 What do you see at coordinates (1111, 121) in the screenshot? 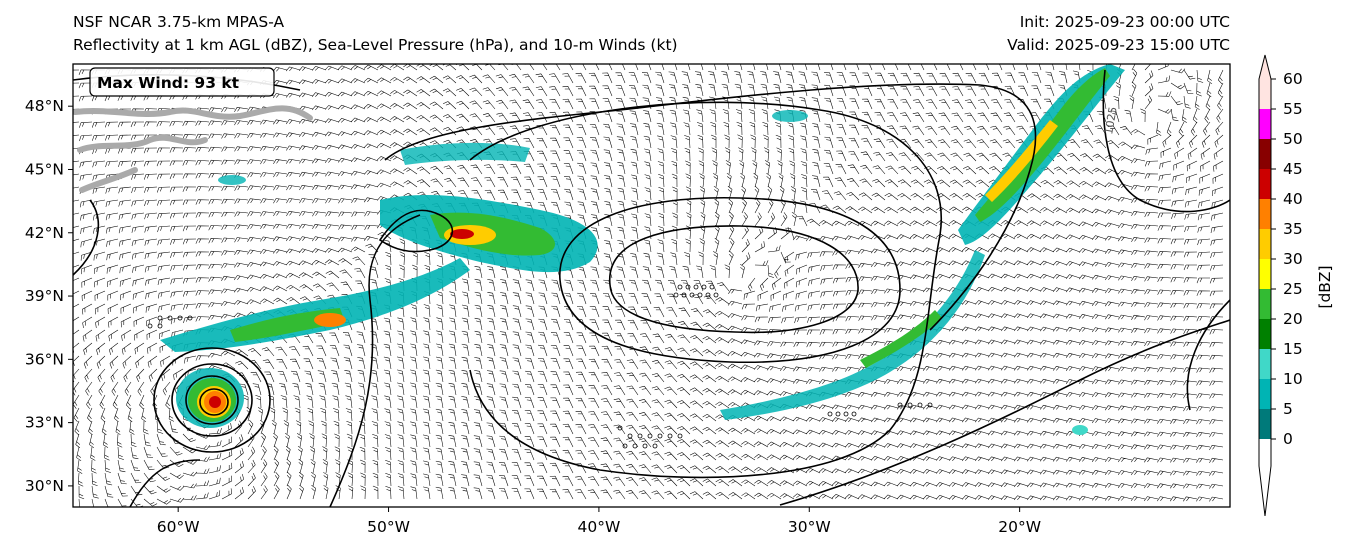
I see `isobar-label: 1025` at bounding box center [1111, 121].